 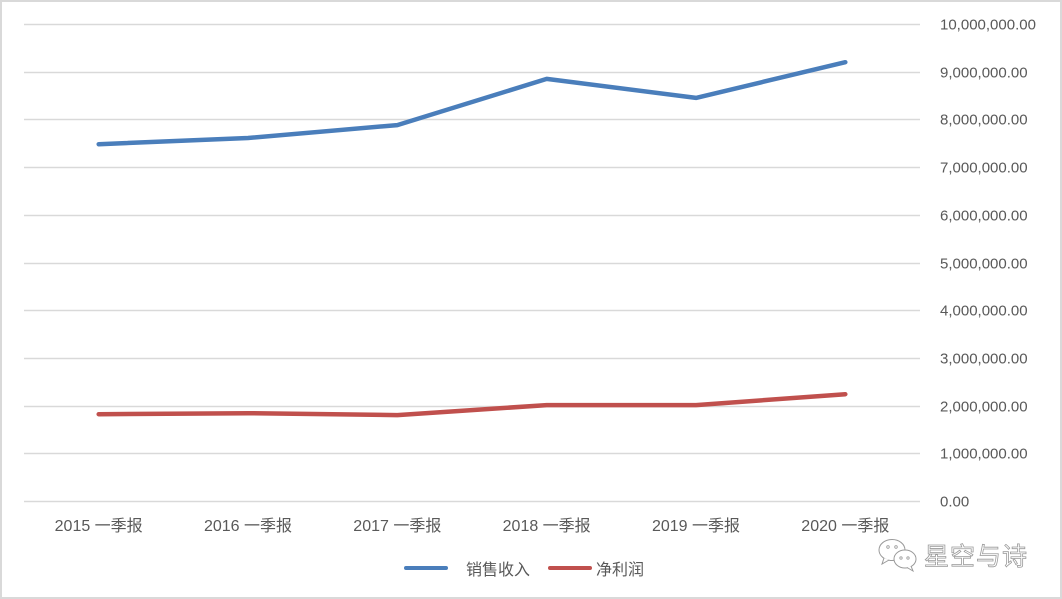 I want to click on y-tick-label: 0.00, so click(x=954, y=502).